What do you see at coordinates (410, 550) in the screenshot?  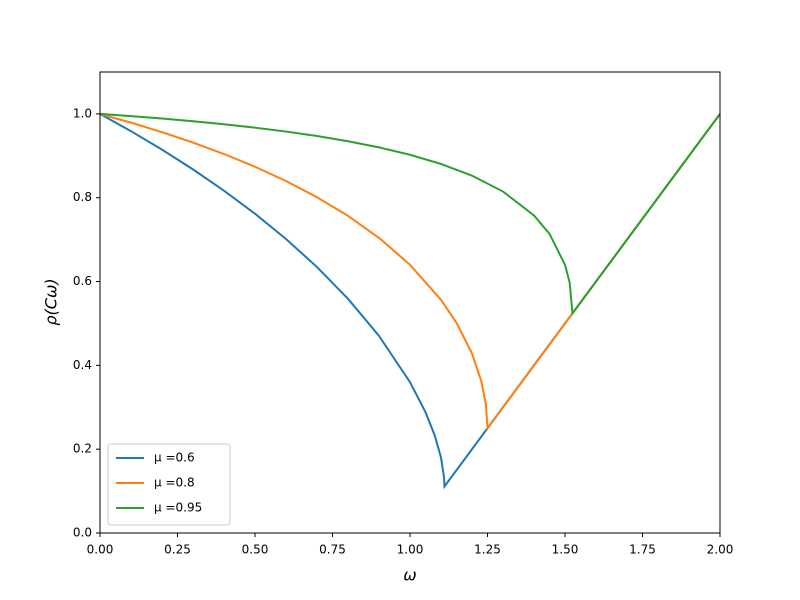 I see `x-tick-label: 1.00` at bounding box center [410, 550].